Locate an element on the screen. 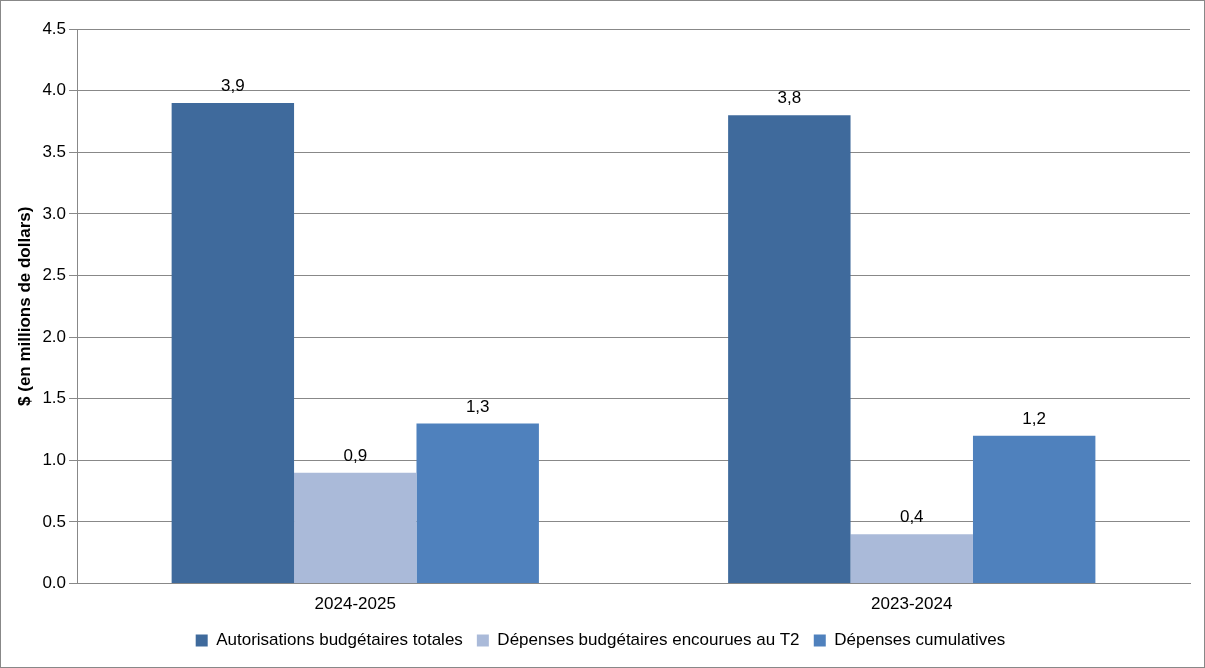  legend-label: Autorisations budgétaires totales is located at coordinates (339, 640).